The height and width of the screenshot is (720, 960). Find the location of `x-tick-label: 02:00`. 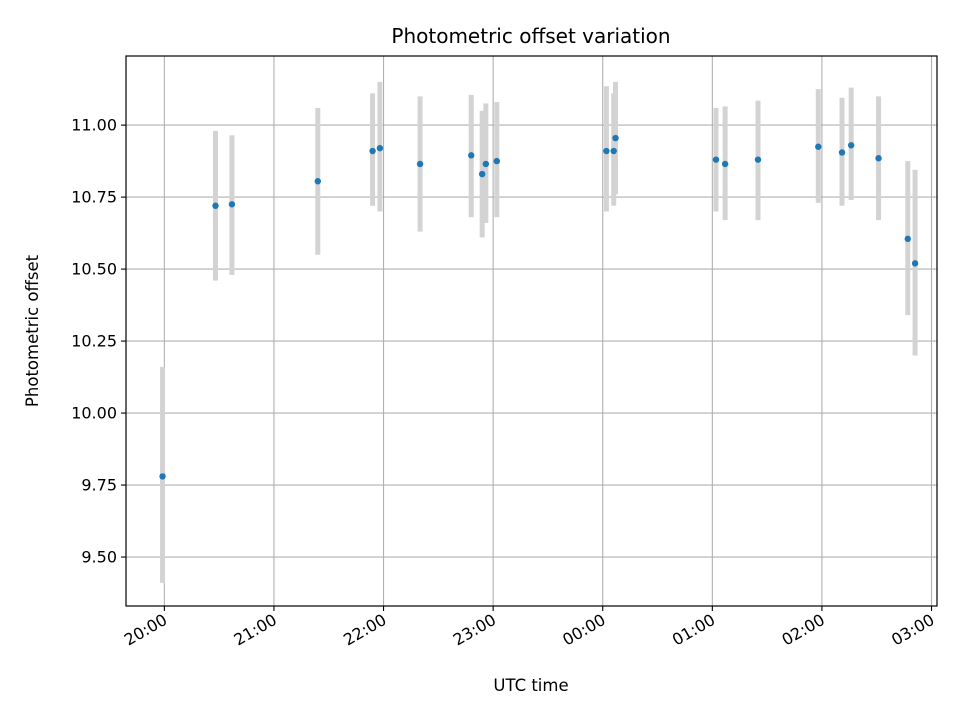

x-tick-label: 02:00 is located at coordinates (802, 630).